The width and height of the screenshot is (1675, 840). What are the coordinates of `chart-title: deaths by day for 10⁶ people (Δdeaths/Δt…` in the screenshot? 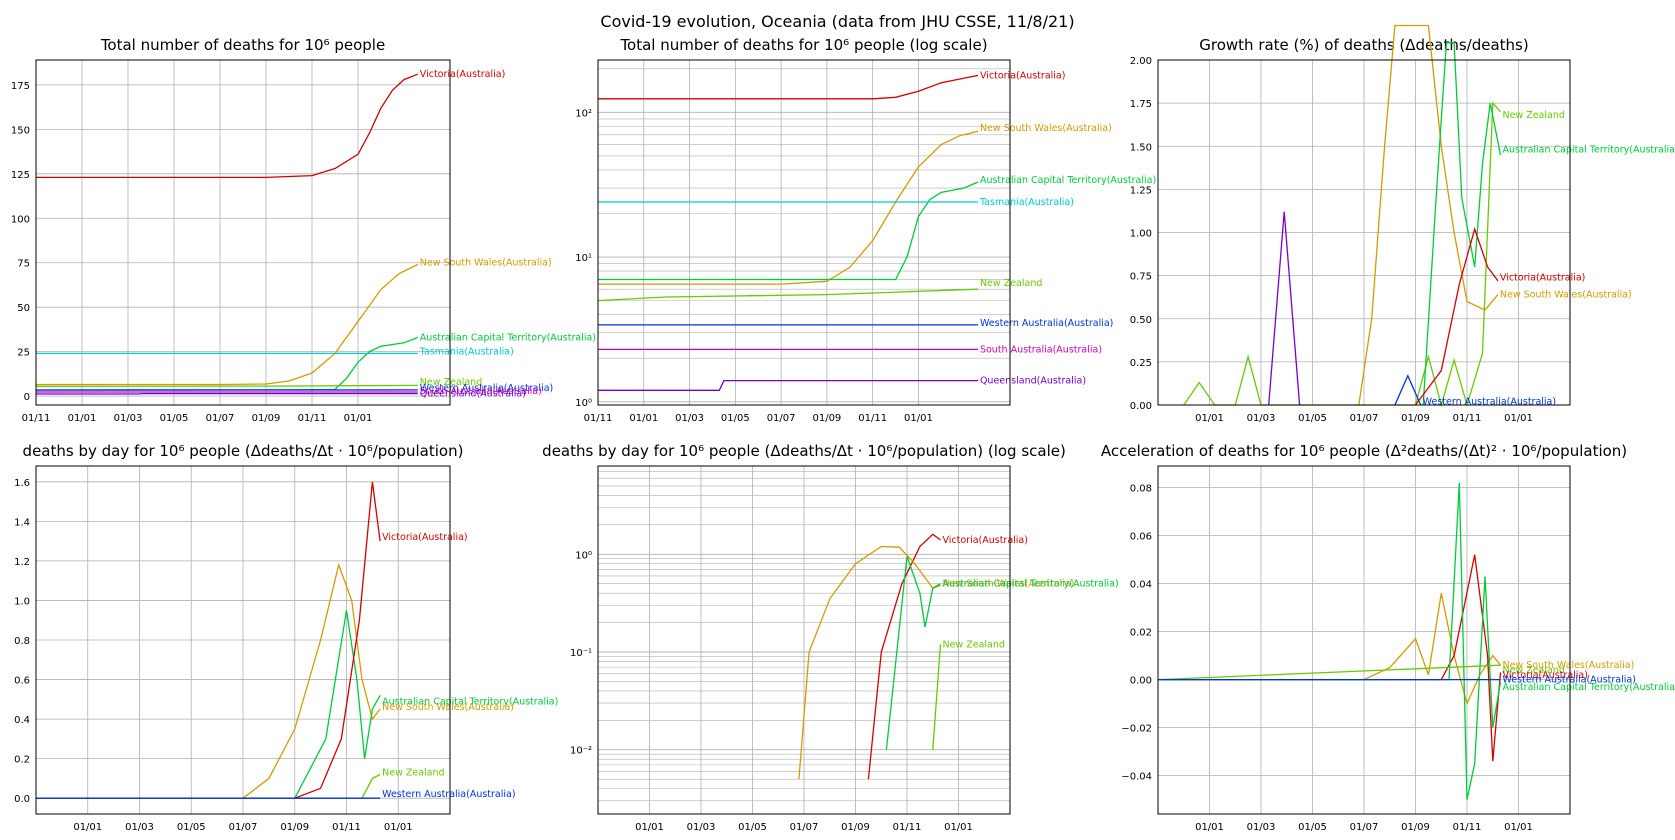 It's located at (243, 451).